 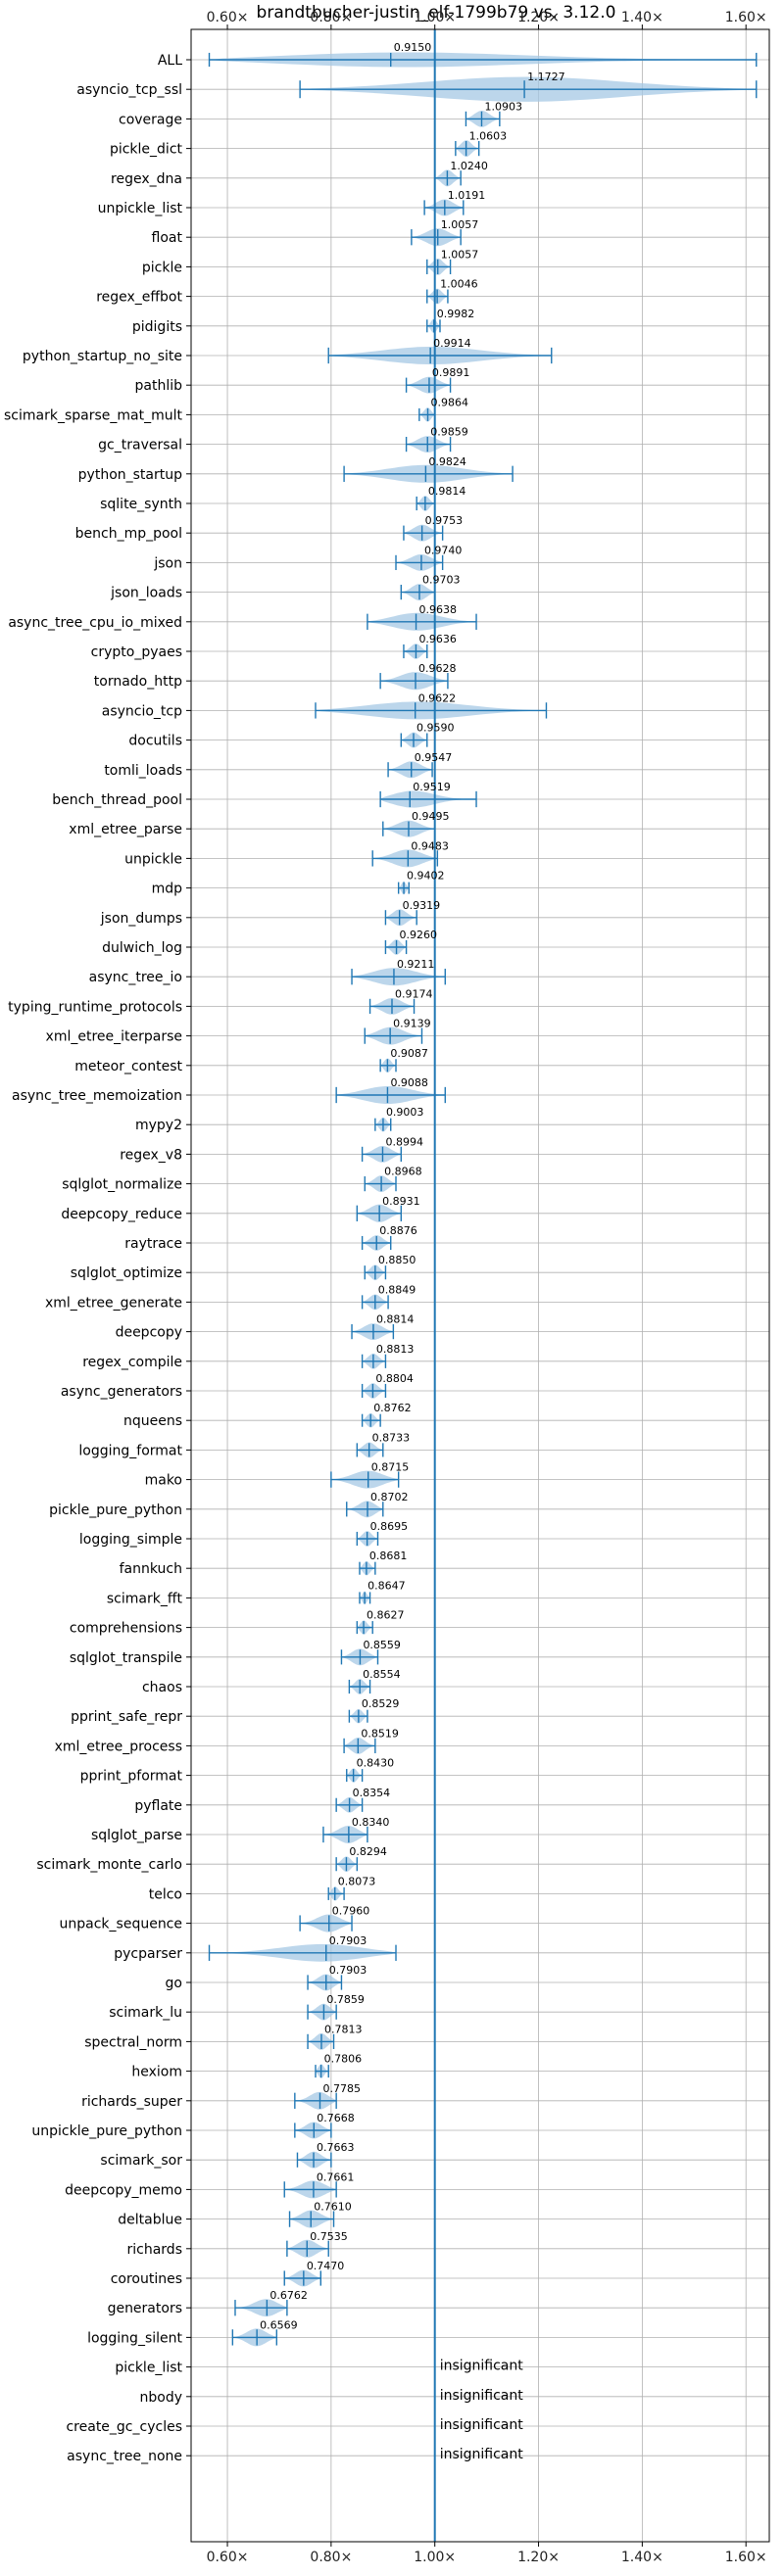 What do you see at coordinates (447, 462) in the screenshot?
I see `mean-value-label: 0.9824` at bounding box center [447, 462].